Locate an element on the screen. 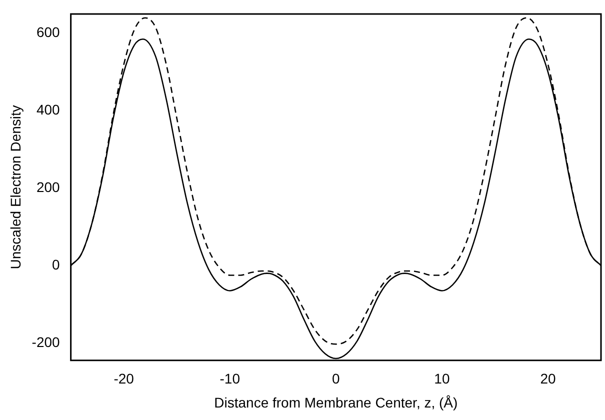 The width and height of the screenshot is (605, 420). y-tick-label: 200 is located at coordinates (48, 187).